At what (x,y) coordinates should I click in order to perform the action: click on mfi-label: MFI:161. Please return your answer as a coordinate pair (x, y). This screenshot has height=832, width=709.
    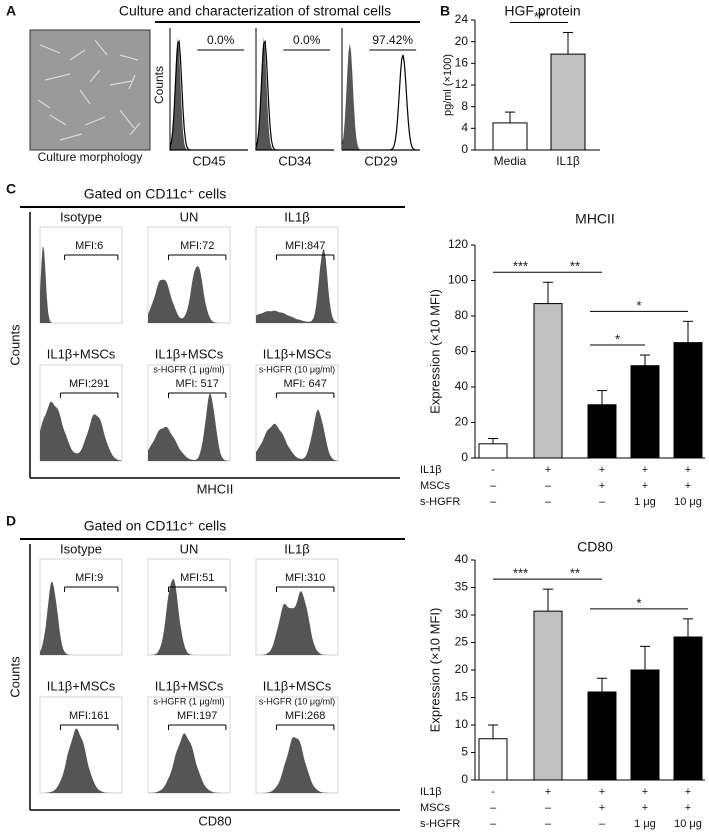
    Looking at the image, I should click on (89, 716).